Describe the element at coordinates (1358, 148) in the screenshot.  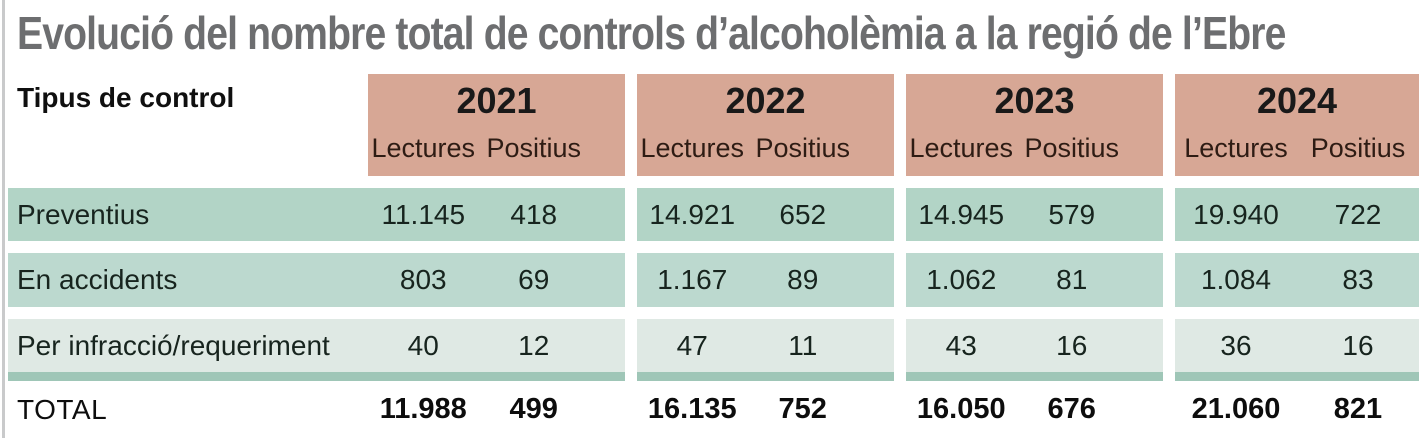
I see `subheader-2024-positius: Positius` at that location.